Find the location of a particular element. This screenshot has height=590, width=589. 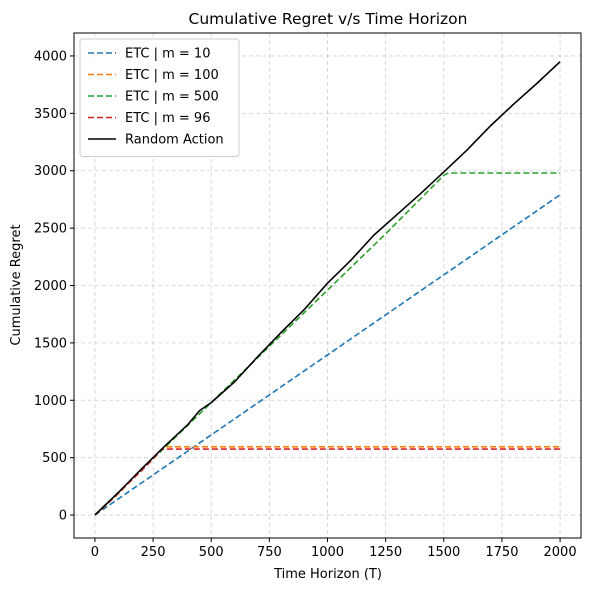

x-axis: 0 250 500 750 1000 1250 1500 1750 2000 is located at coordinates (334, 549).